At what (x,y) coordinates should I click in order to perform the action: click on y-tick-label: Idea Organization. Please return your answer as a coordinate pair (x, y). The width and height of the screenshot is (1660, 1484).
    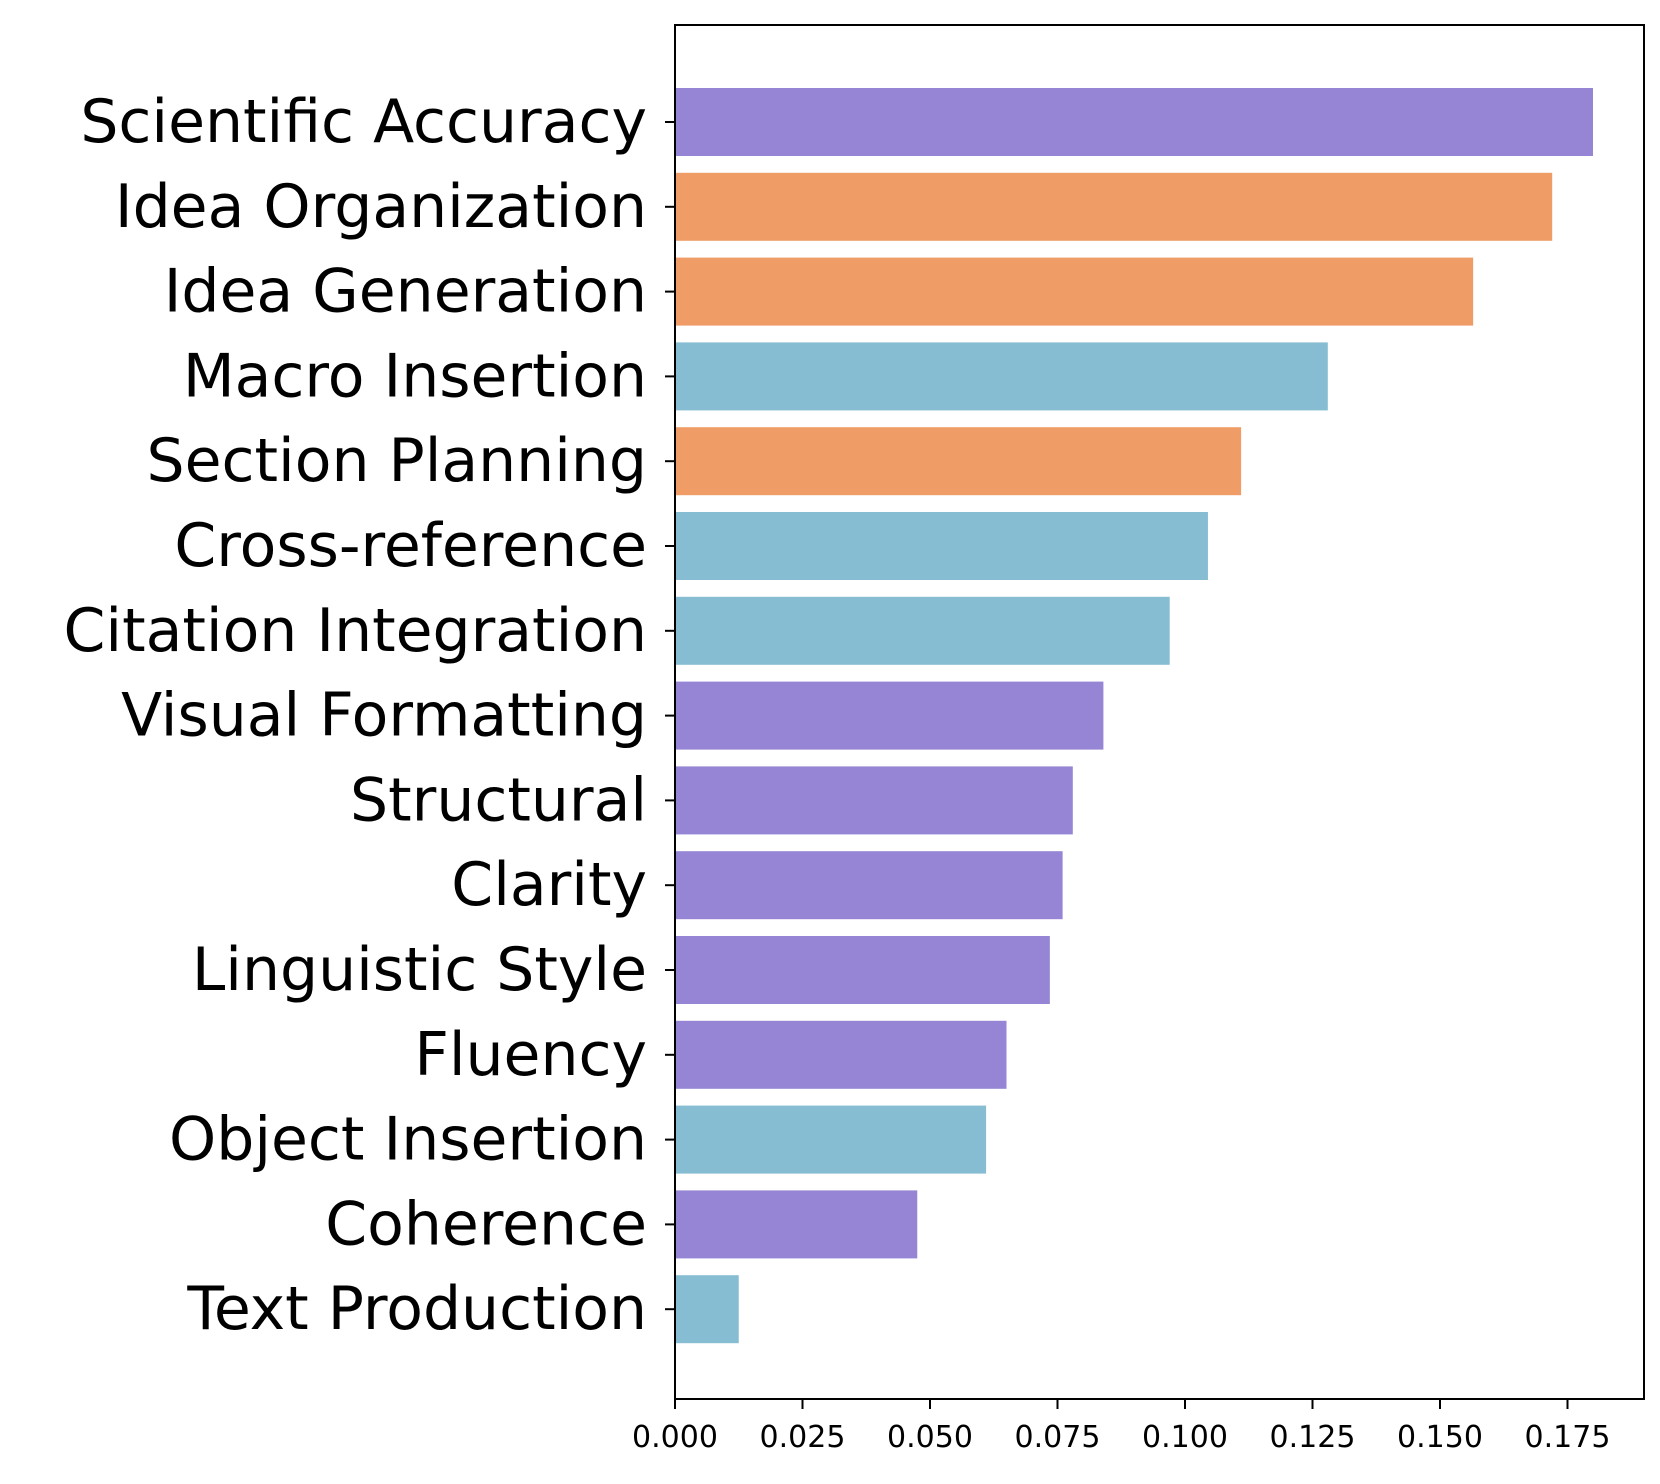
    Looking at the image, I should click on (381, 207).